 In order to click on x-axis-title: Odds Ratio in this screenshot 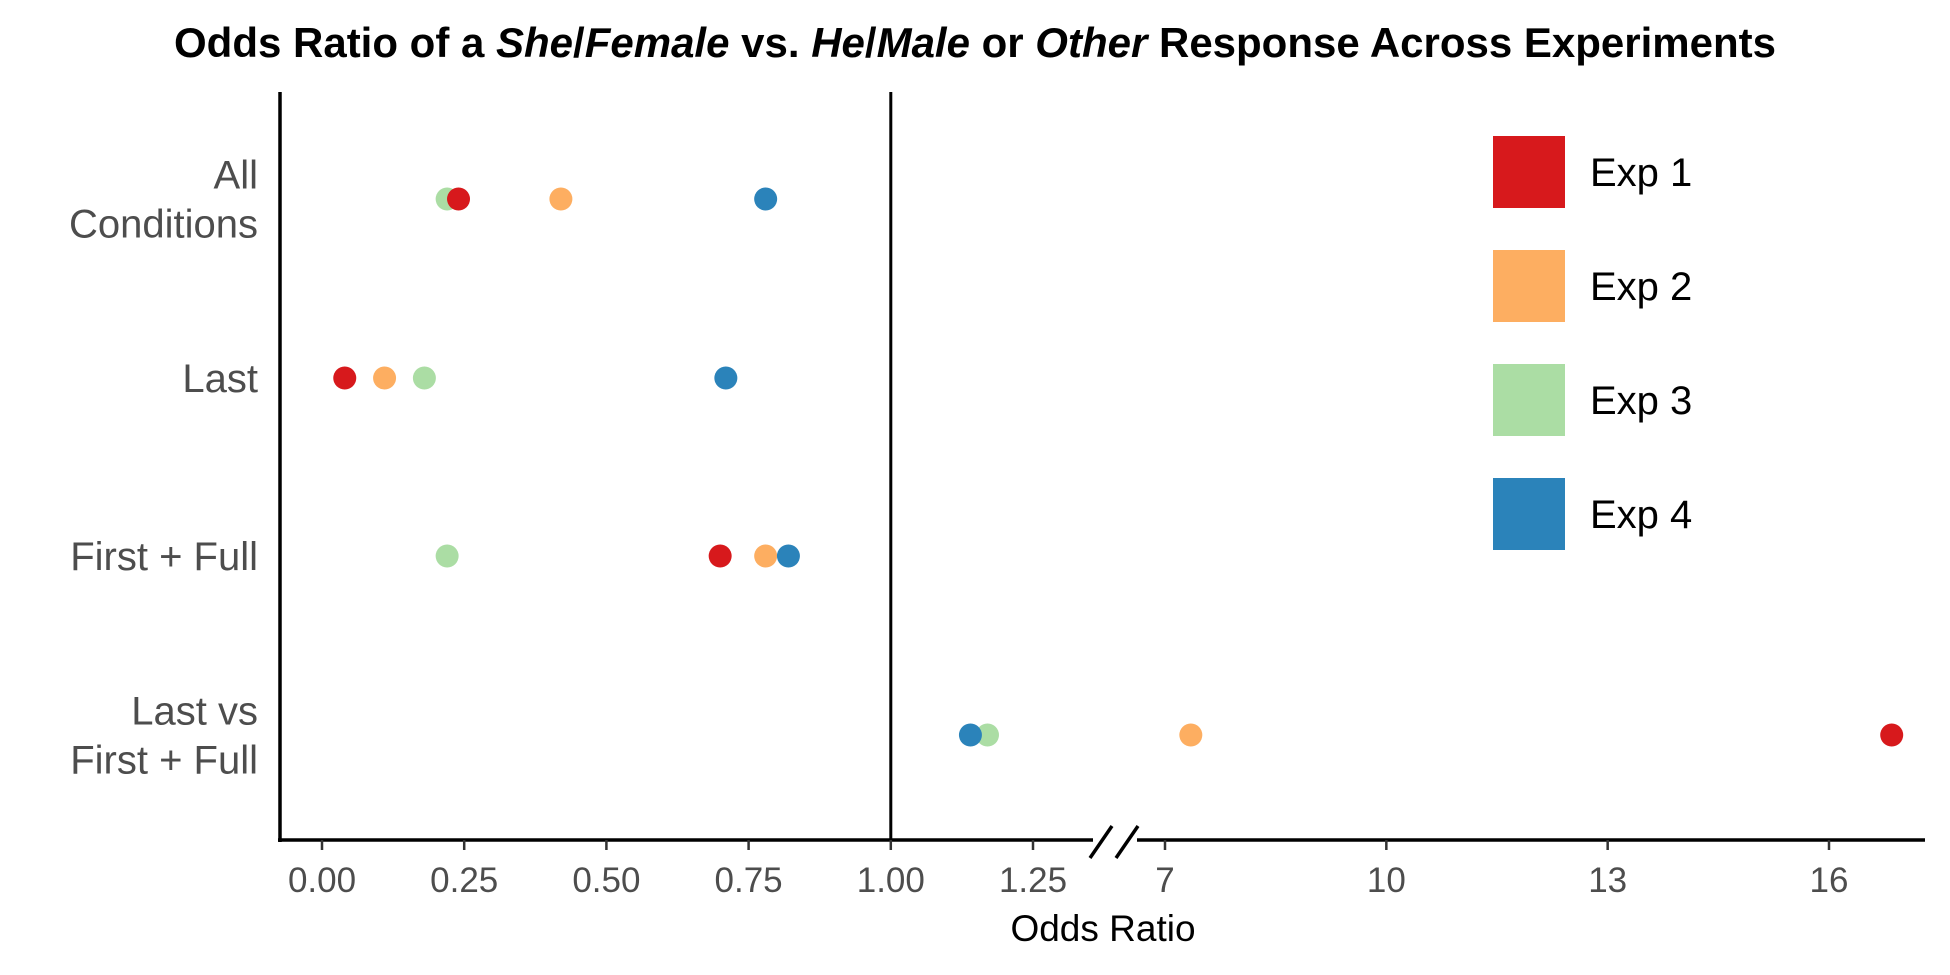, I will do `click(1102, 928)`.